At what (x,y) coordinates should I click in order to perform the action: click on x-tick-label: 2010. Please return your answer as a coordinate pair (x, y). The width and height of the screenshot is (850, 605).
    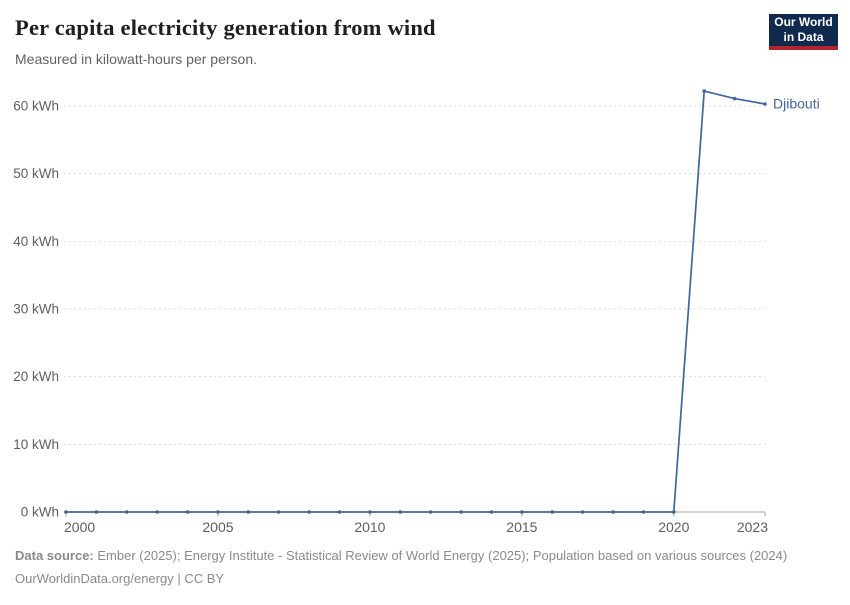
    Looking at the image, I should click on (369, 527).